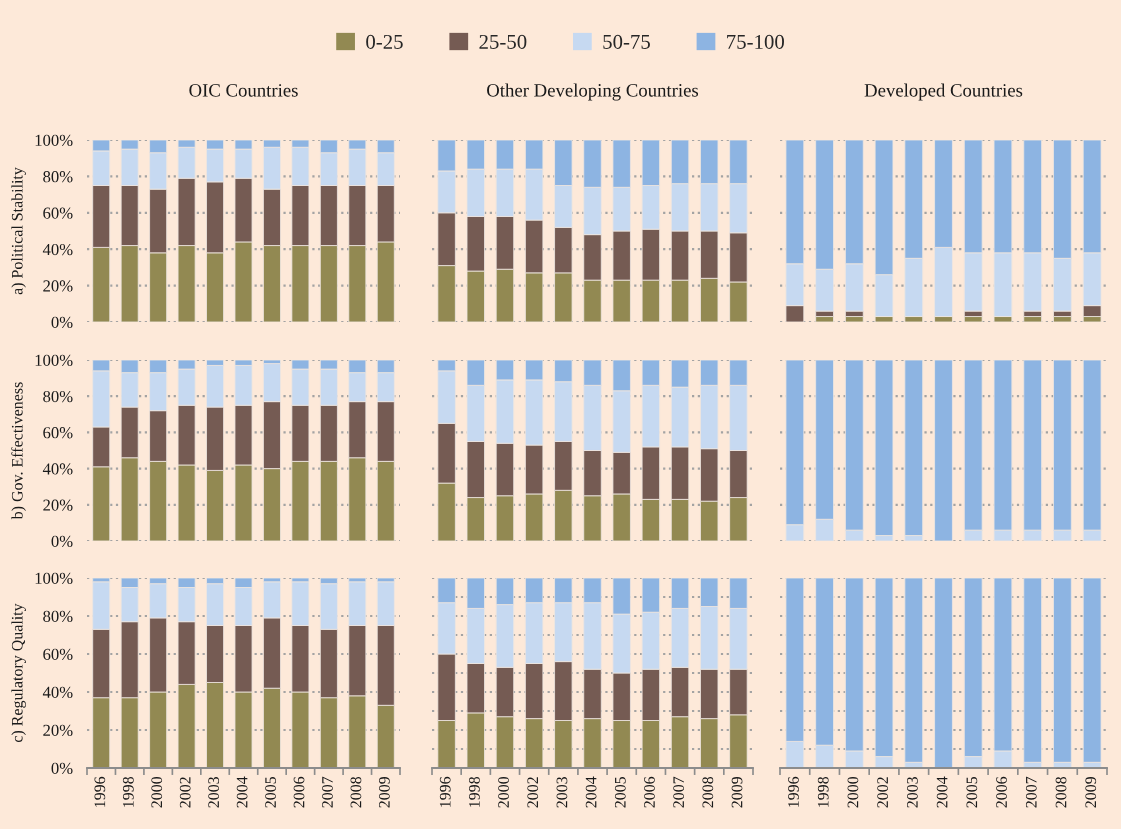  Describe the element at coordinates (18, 231) in the screenshot. I see `y-axis-title: a) Political Stability` at that location.